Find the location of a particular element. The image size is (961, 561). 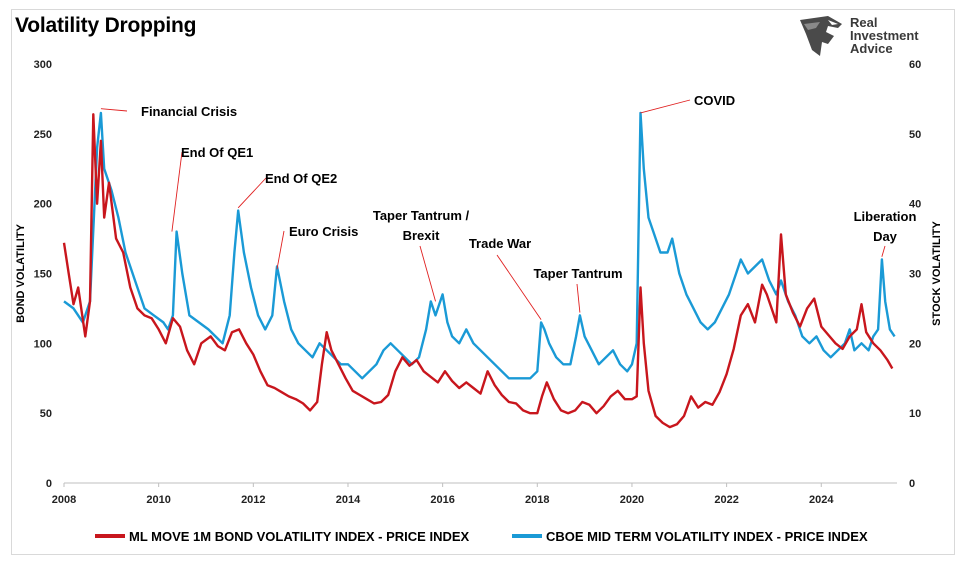

y-left-tick-label: 100 is located at coordinates (43, 344).